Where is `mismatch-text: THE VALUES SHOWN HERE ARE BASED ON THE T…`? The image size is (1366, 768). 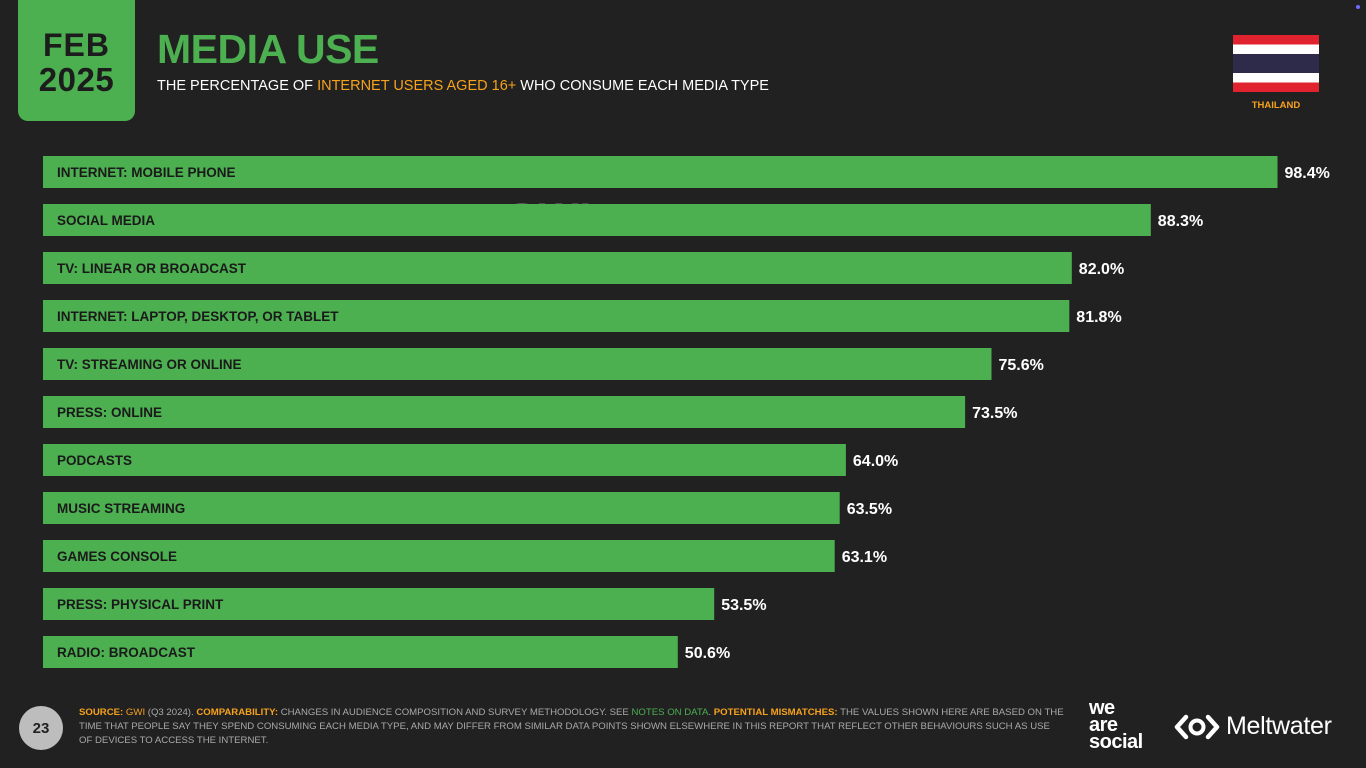
mismatch-text: THE VALUES SHOWN HERE ARE BASED ON THE T… is located at coordinates (571, 726).